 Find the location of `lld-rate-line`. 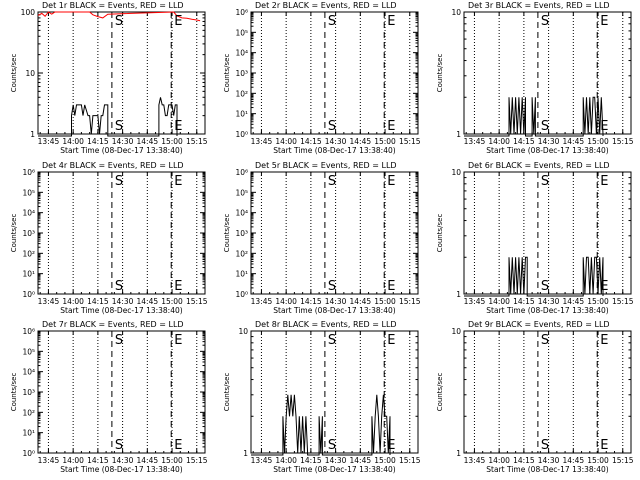

lld-rate-line is located at coordinates (119, 16).